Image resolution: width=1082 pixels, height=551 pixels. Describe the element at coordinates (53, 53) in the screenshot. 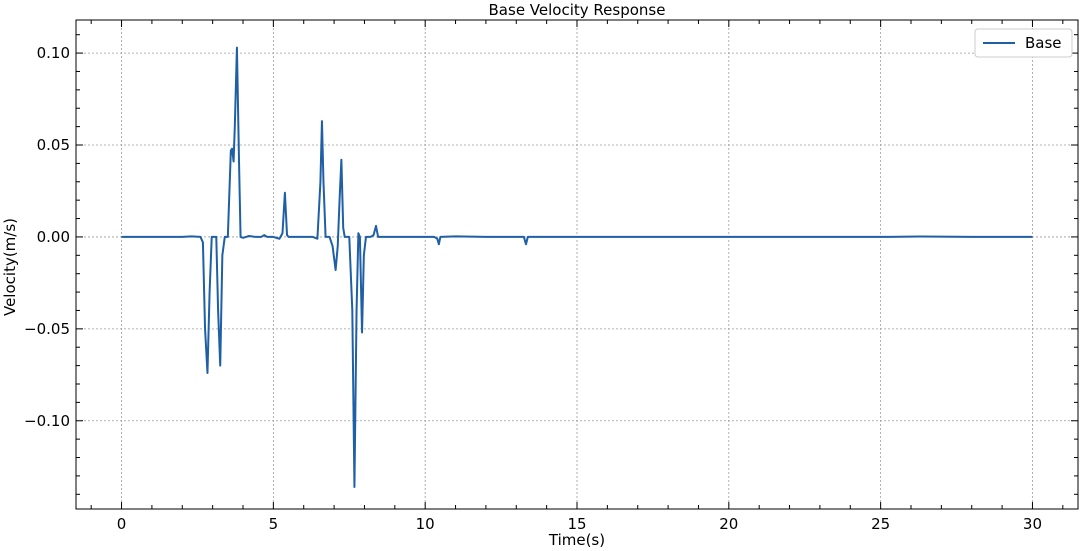

I see `y-tick-label: 0.10` at that location.